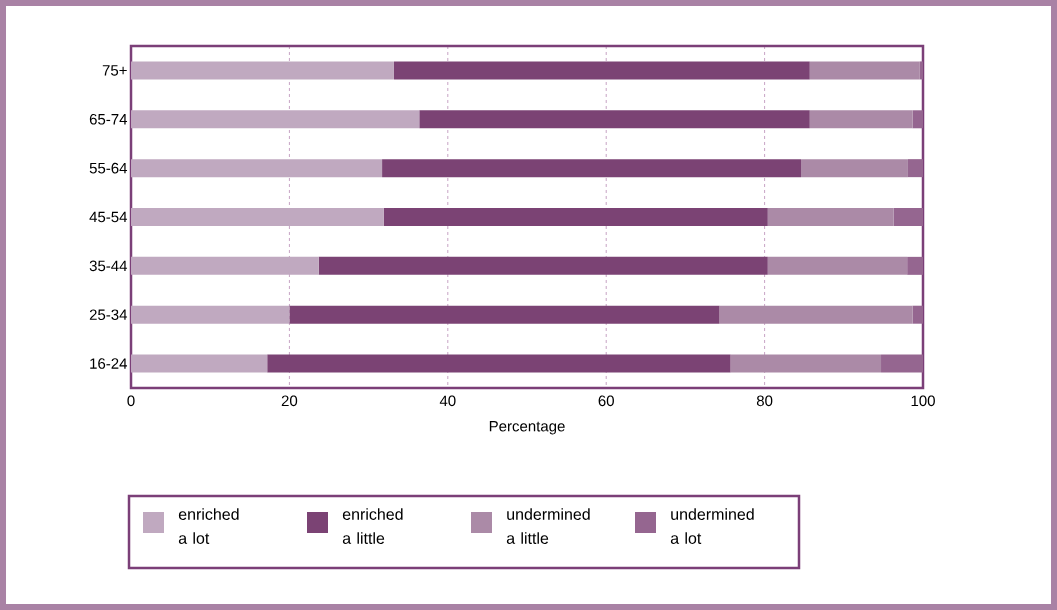 The height and width of the screenshot is (610, 1057). Describe the element at coordinates (764, 401) in the screenshot. I see `x-tick-label: 80` at that location.